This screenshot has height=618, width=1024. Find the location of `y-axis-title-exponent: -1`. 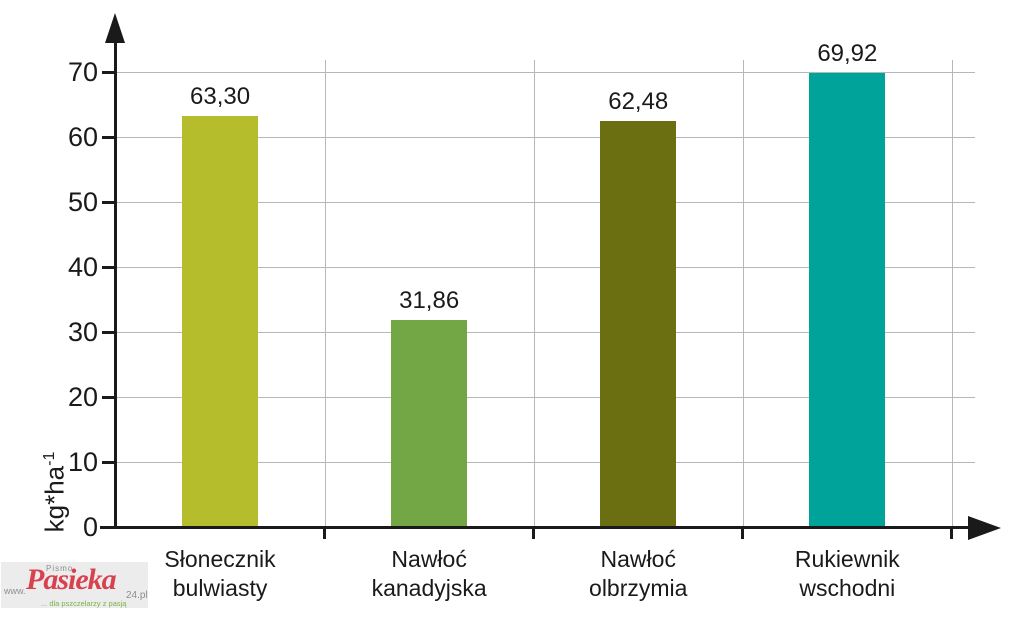

y-axis-title-exponent: -1 is located at coordinates (49, 458).